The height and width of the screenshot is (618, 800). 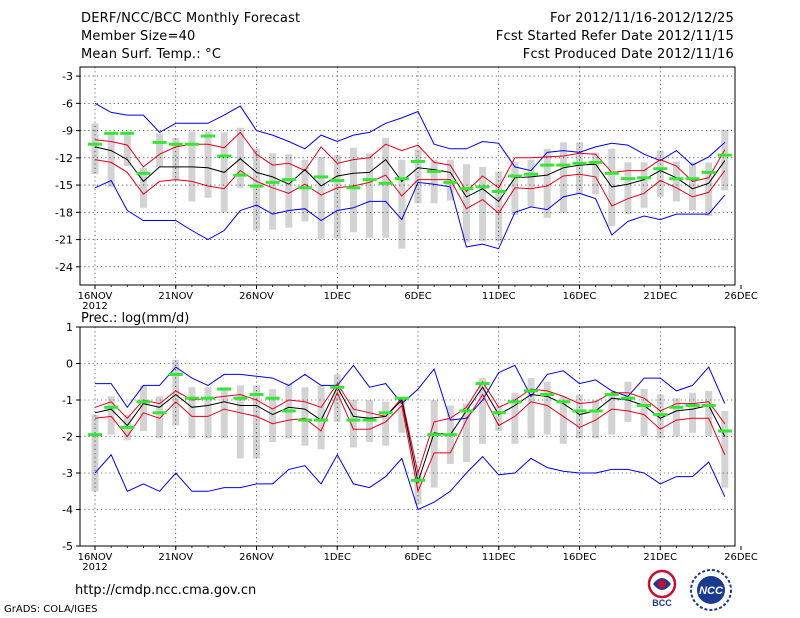 What do you see at coordinates (166, 590) in the screenshot?
I see `source-url: http://cmdp.ncc.cma.gov.cn` at bounding box center [166, 590].